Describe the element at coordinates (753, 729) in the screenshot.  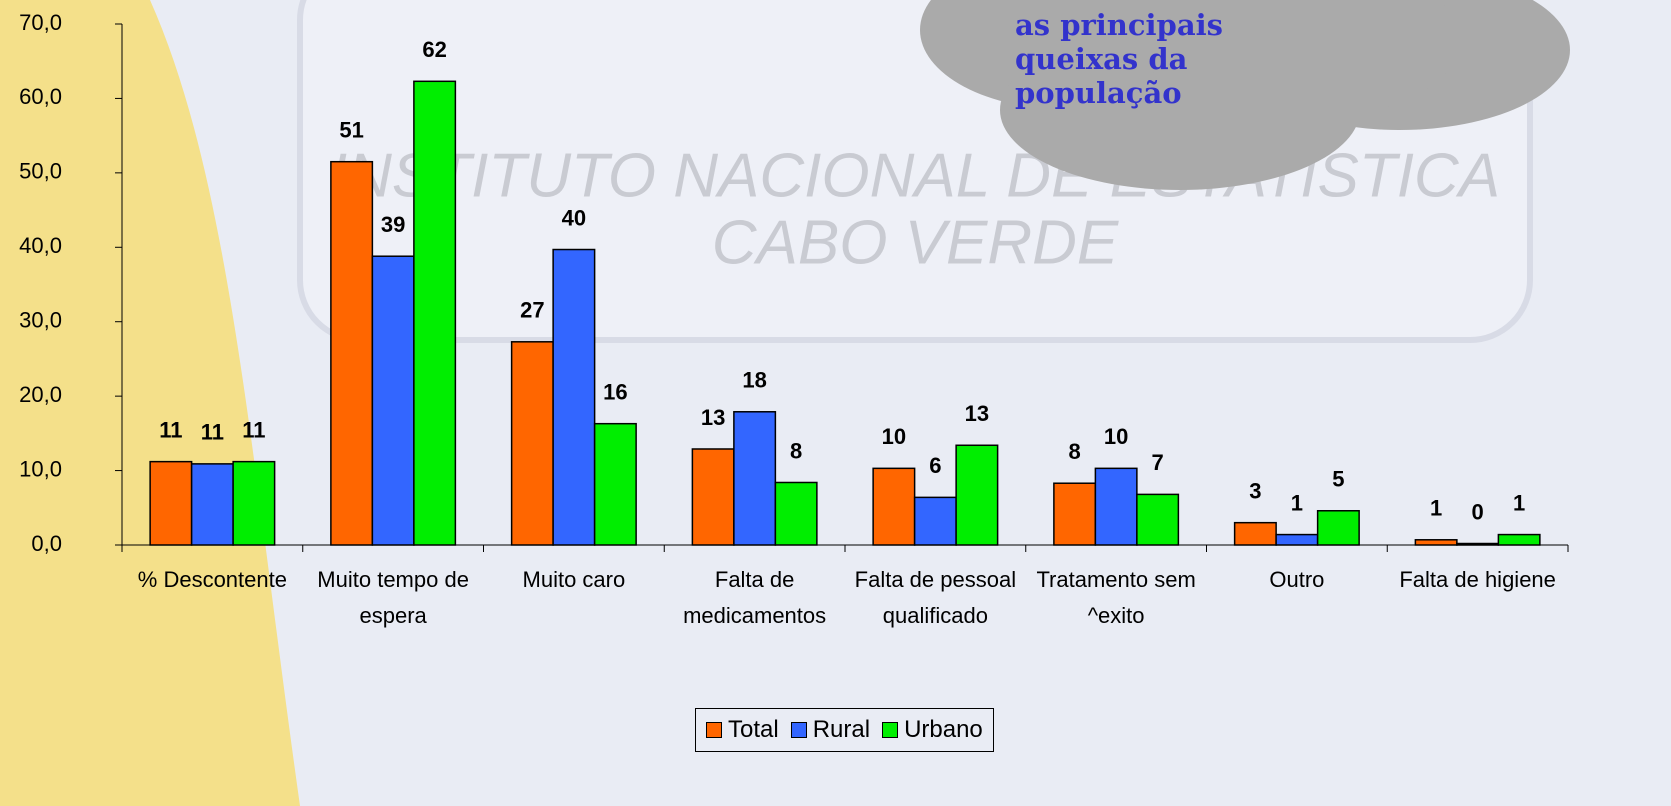
I see `legend-label: Total` at that location.